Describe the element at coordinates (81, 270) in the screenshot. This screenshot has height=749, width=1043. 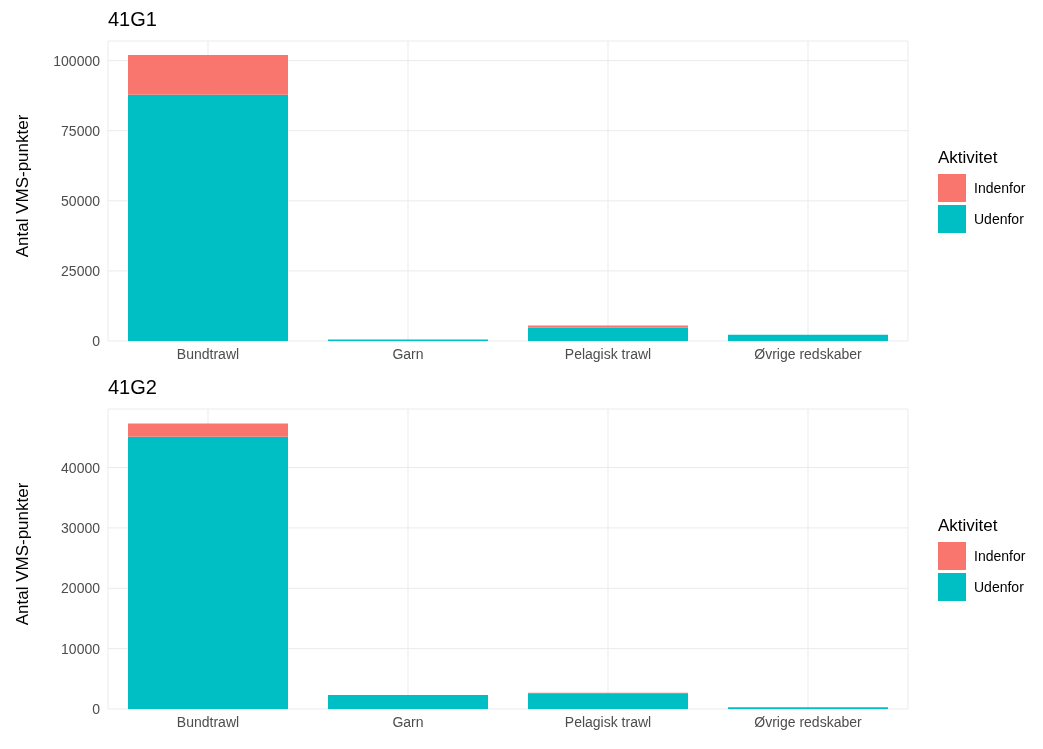
I see `y-tick-label: 25000` at that location.